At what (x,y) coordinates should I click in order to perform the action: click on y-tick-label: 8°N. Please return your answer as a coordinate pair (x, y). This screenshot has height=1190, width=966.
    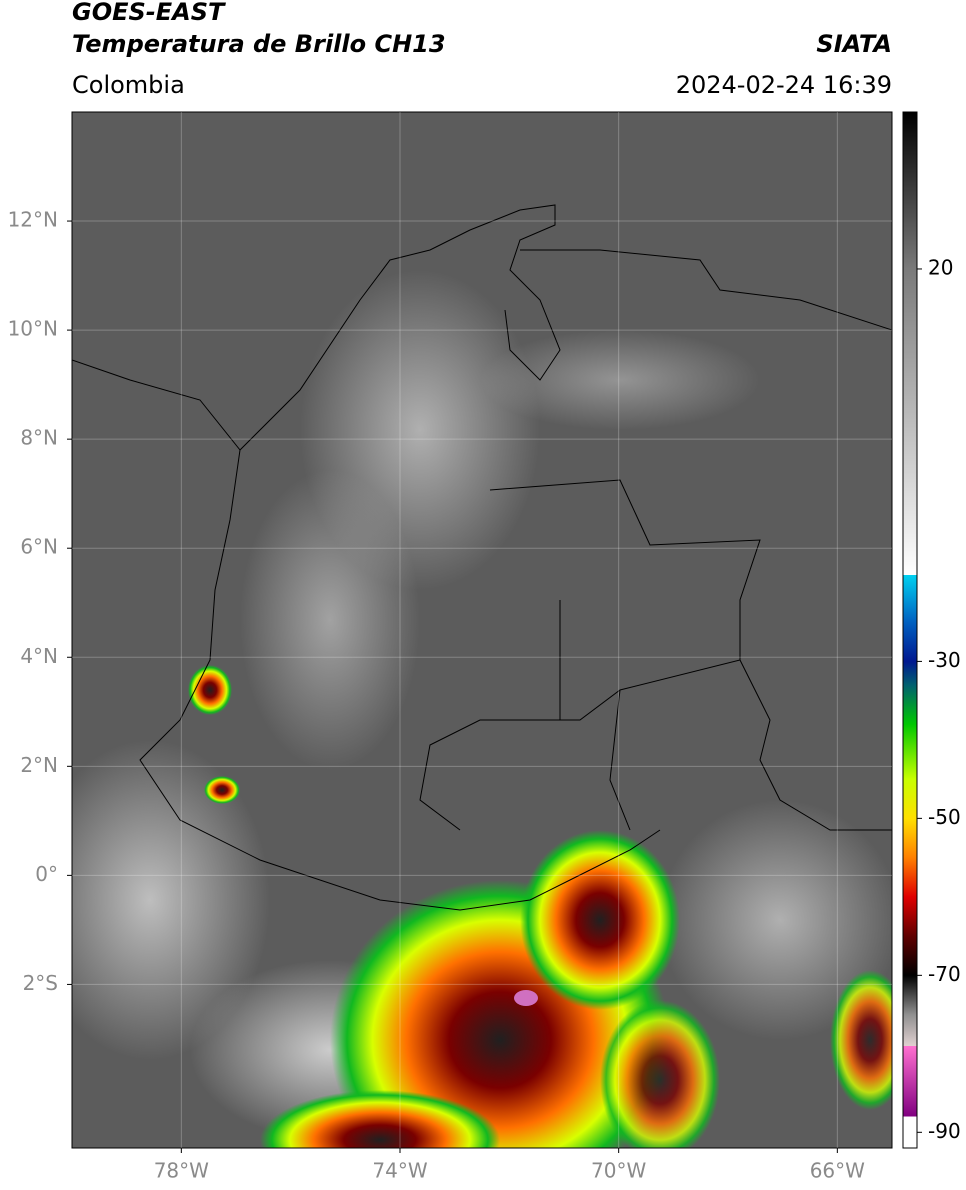
    Looking at the image, I should click on (39, 438).